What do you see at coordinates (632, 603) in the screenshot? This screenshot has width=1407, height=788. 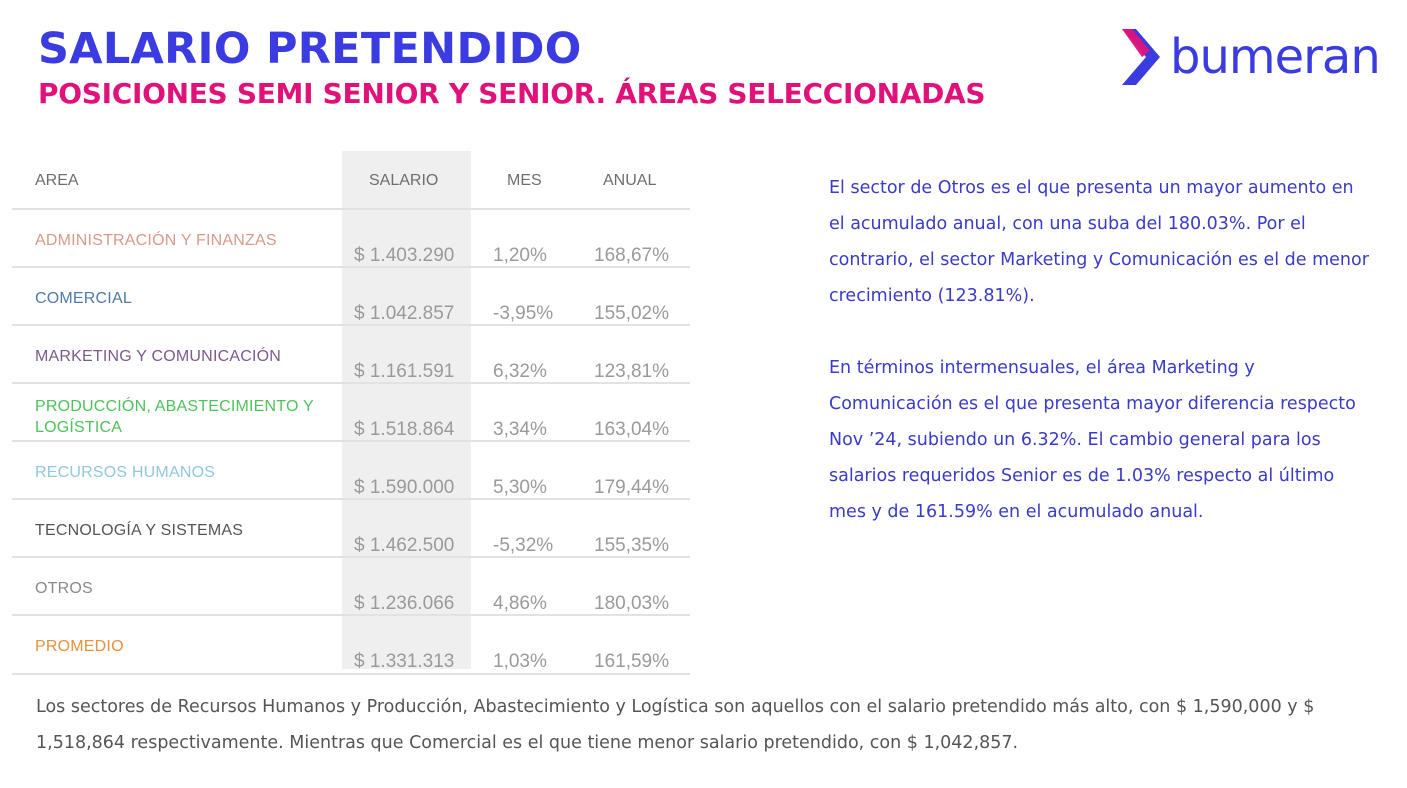 I see `row-anual: 180,03%` at bounding box center [632, 603].